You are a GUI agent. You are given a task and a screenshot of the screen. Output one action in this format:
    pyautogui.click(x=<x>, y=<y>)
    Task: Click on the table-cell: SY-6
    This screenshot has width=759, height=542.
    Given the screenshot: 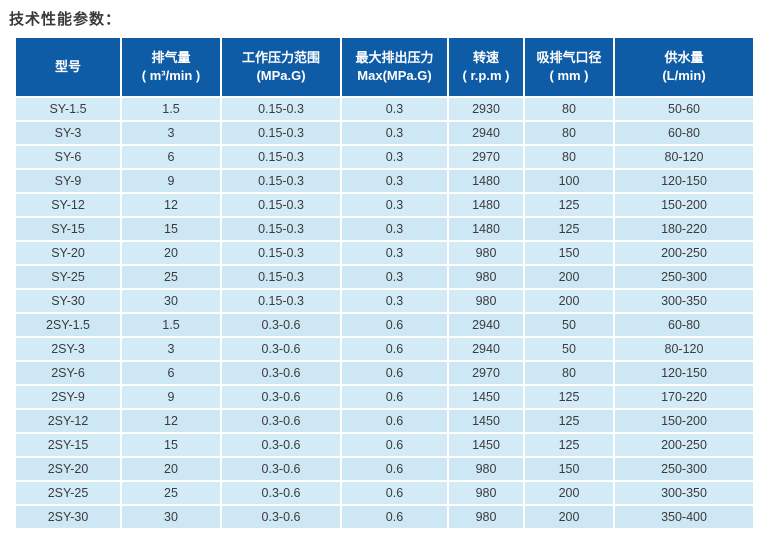 What is the action you would take?
    pyautogui.click(x=68, y=157)
    